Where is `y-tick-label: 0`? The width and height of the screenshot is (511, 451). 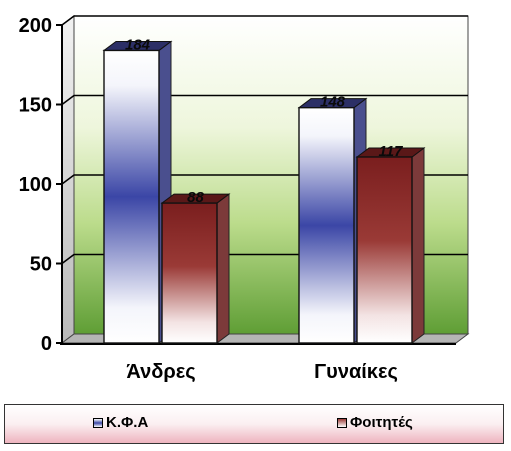 y-tick-label: 0 is located at coordinates (46, 344).